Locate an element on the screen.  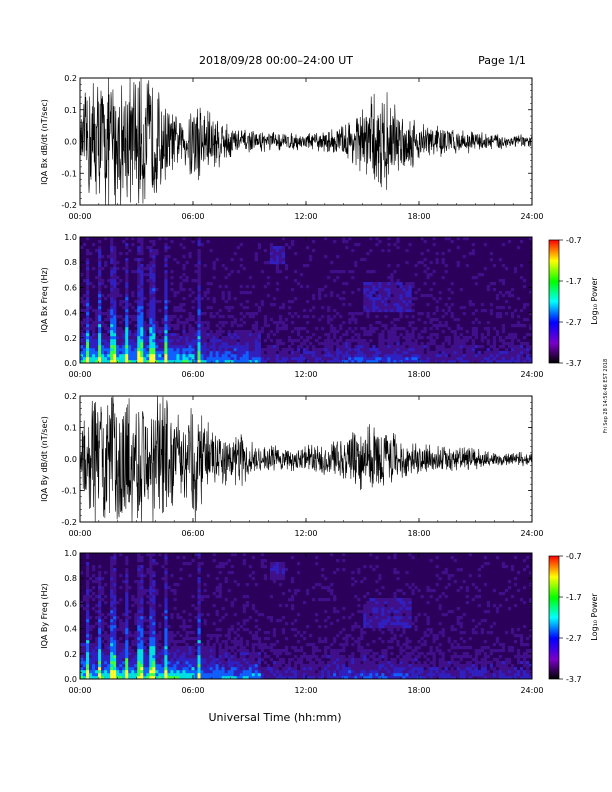
bx-dbdt-ylabel: IQA Bx dB/dt (nT/sec) is located at coordinates (44, 142).